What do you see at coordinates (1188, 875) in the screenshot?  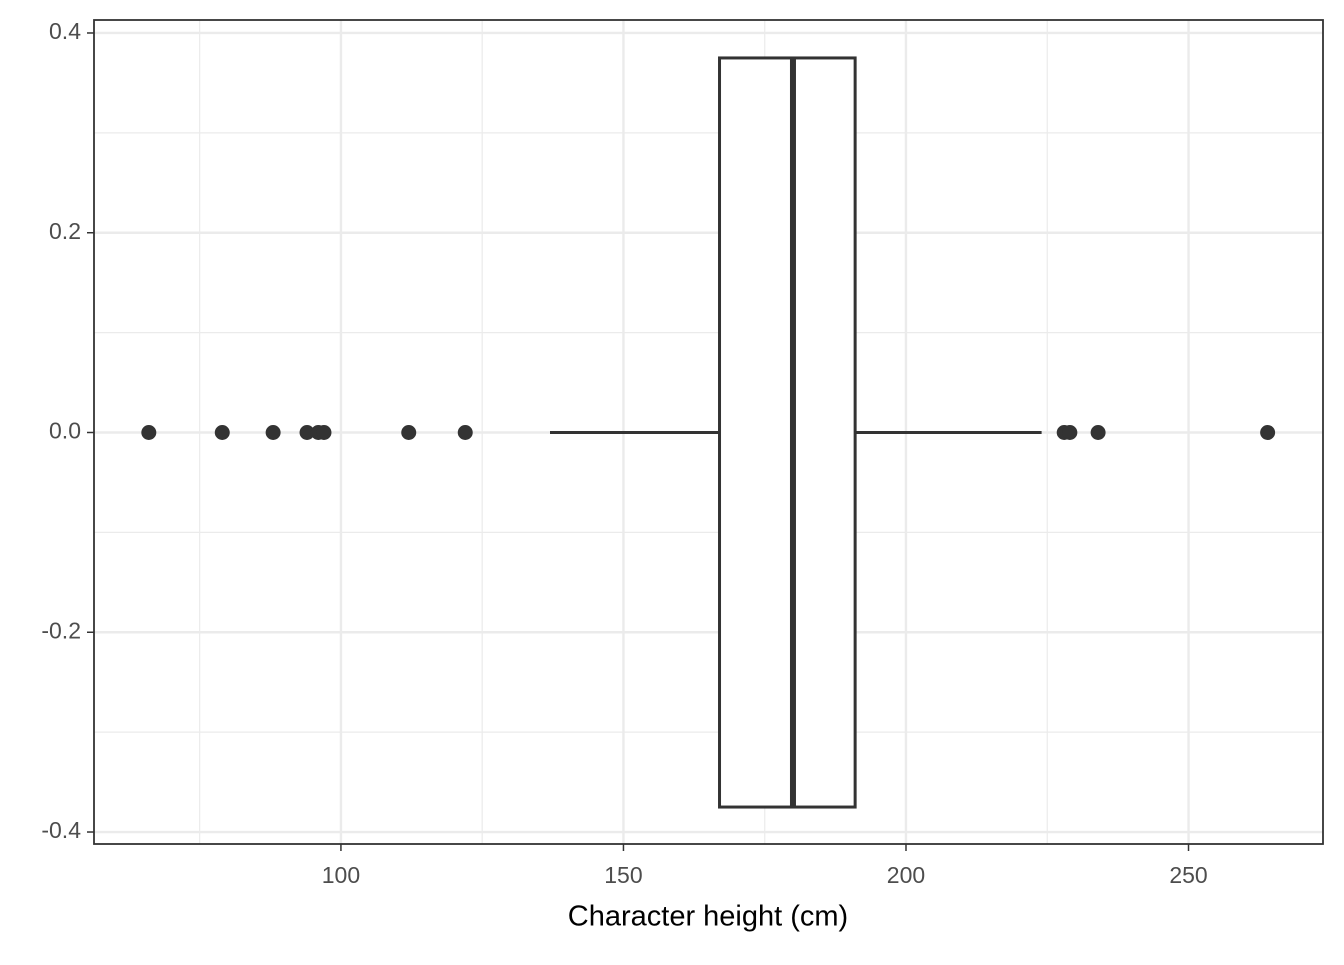 I see `x-tick-label: 250` at bounding box center [1188, 875].